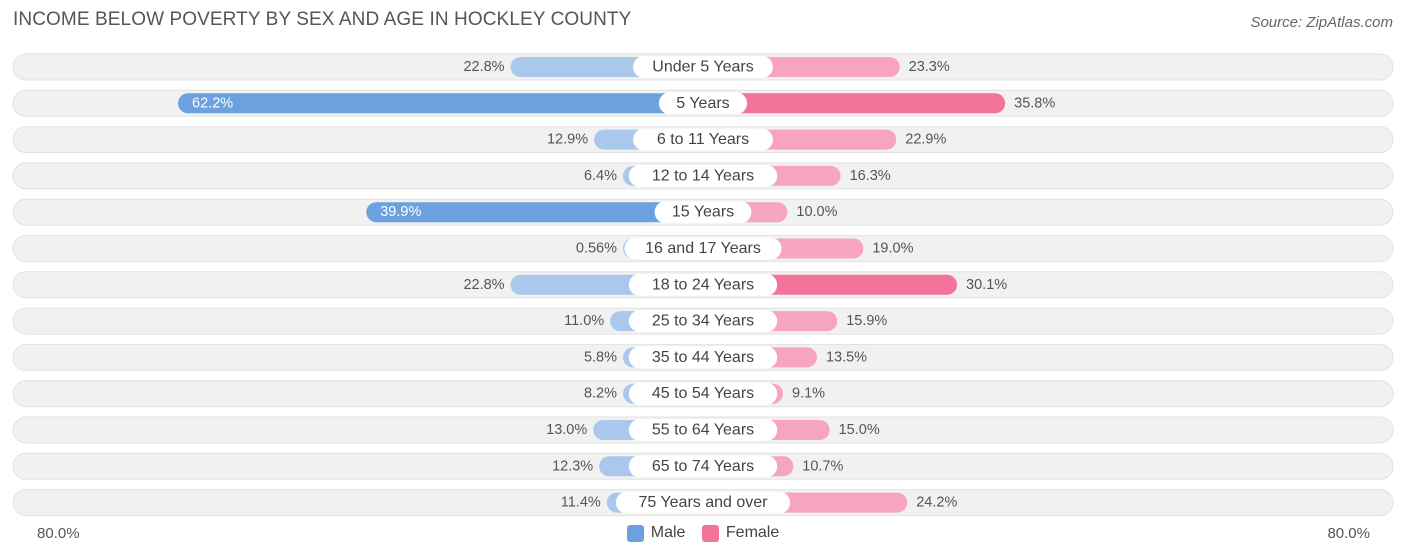  Describe the element at coordinates (584, 321) in the screenshot. I see `male-value-label: 11.0%` at that location.